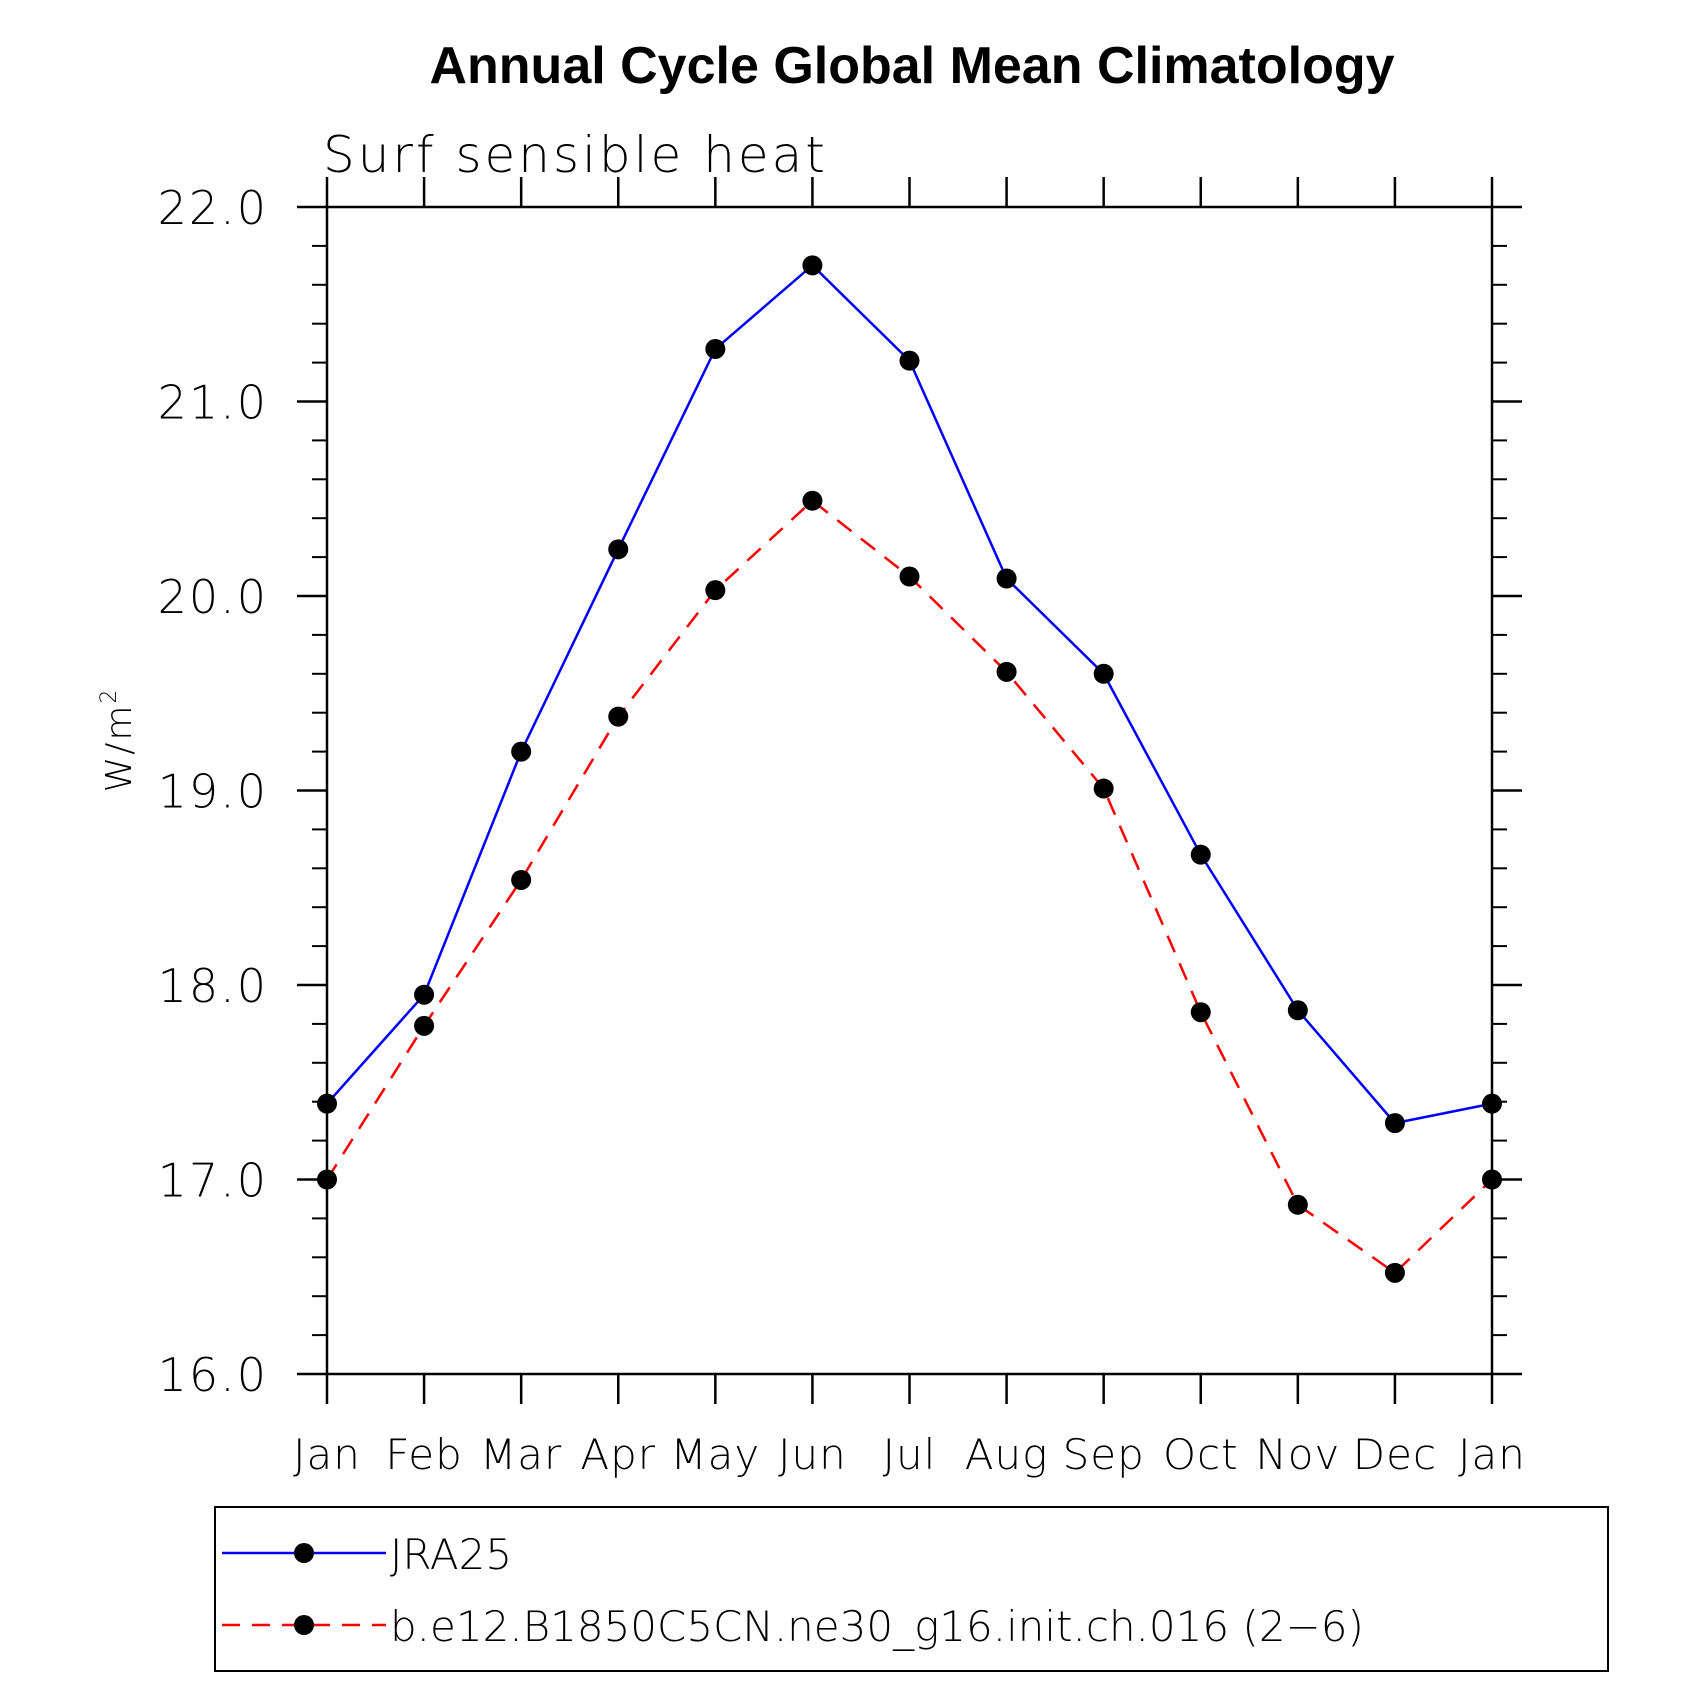 The height and width of the screenshot is (1686, 1686). I want to click on legend-box, so click(911, 1589).